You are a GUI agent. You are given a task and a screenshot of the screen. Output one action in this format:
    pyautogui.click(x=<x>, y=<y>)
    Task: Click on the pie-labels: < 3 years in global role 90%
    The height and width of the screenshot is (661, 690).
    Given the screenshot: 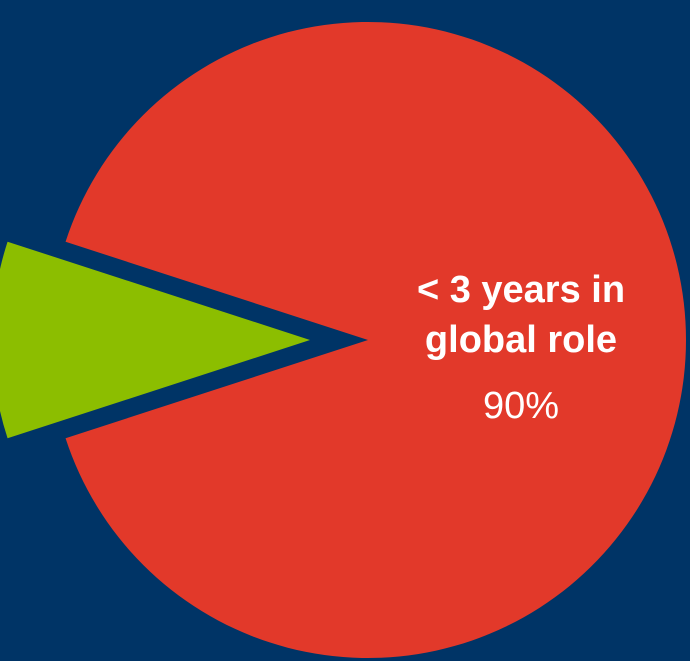 What is the action you would take?
    pyautogui.click(x=521, y=348)
    